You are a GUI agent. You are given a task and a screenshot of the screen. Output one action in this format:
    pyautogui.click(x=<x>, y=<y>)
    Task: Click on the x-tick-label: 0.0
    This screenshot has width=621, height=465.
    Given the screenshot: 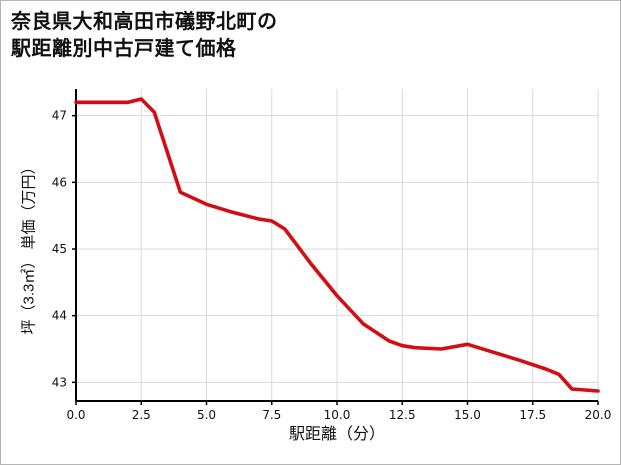 What is the action you would take?
    pyautogui.click(x=75, y=415)
    